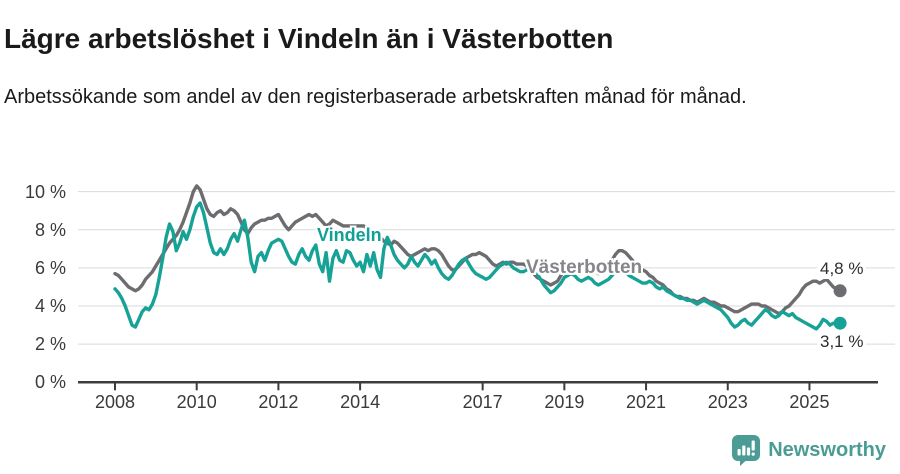  I want to click on newsworthy-logo-icon, so click(746, 450).